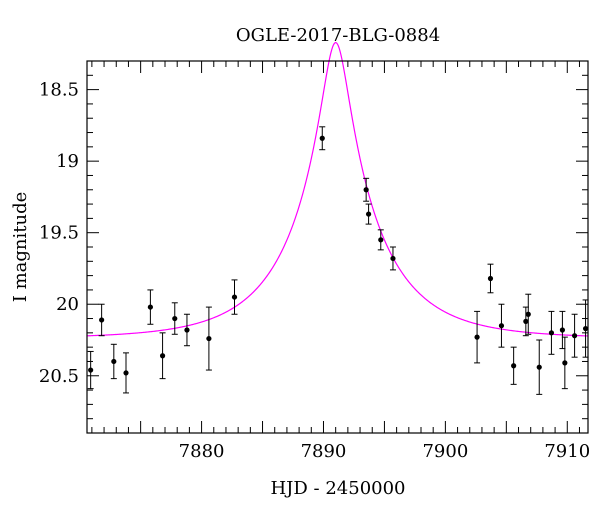 This screenshot has height=512, width=600. What do you see at coordinates (445, 451) in the screenshot?
I see `x-tick-label: 7900` at bounding box center [445, 451].